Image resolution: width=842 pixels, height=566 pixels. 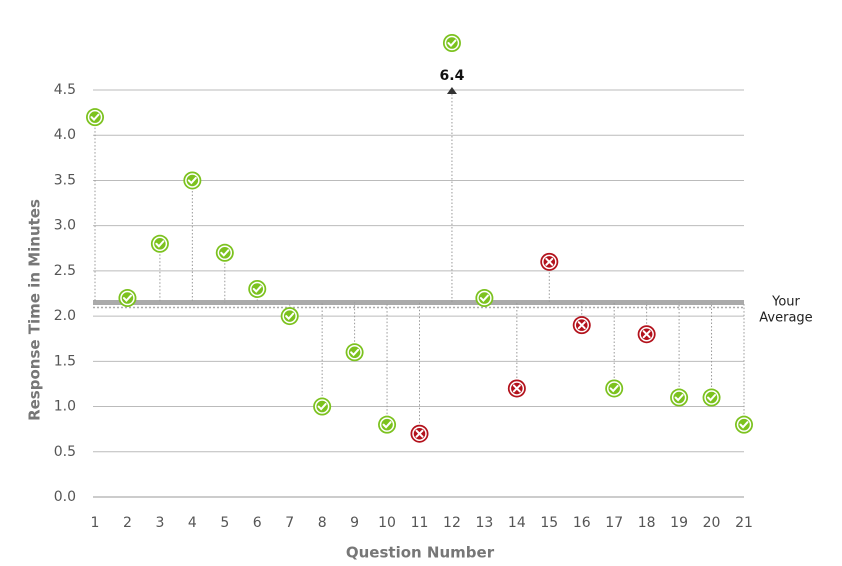 I want to click on y-axis-title: Response Time in Minutes, so click(x=35, y=310).